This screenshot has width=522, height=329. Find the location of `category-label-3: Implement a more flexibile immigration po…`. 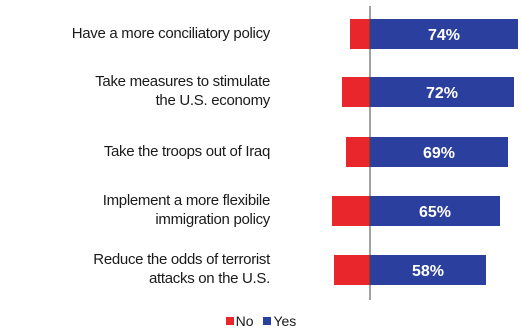

category-label-3: Implement a more flexibile immigration po… is located at coordinates (186, 210).